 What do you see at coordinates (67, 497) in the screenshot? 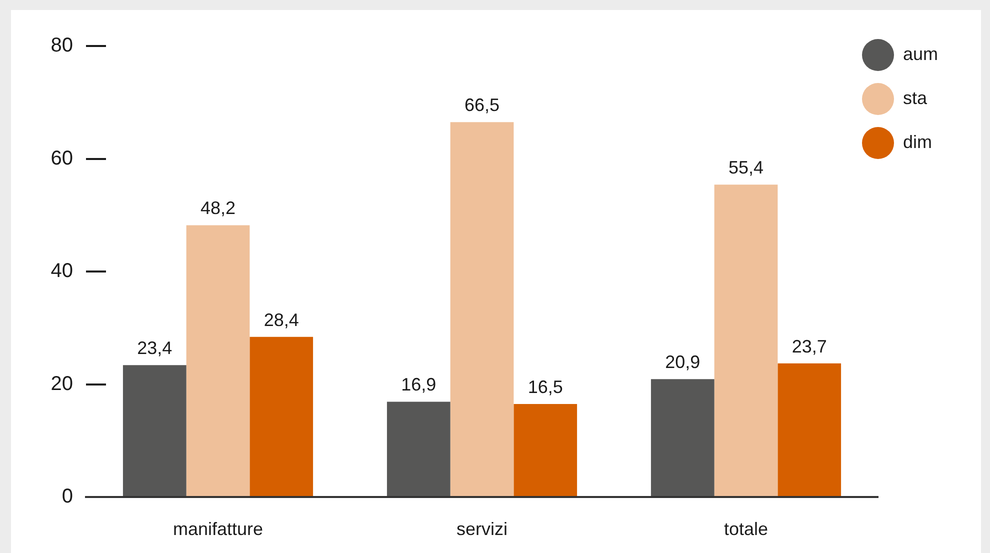
I see `y-tick-label: 0` at bounding box center [67, 497].